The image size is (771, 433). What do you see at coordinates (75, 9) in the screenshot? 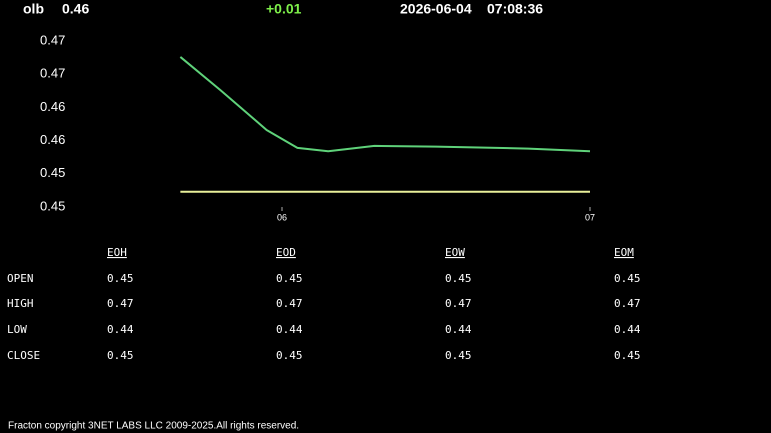
I see `price: 0.46` at bounding box center [75, 9].